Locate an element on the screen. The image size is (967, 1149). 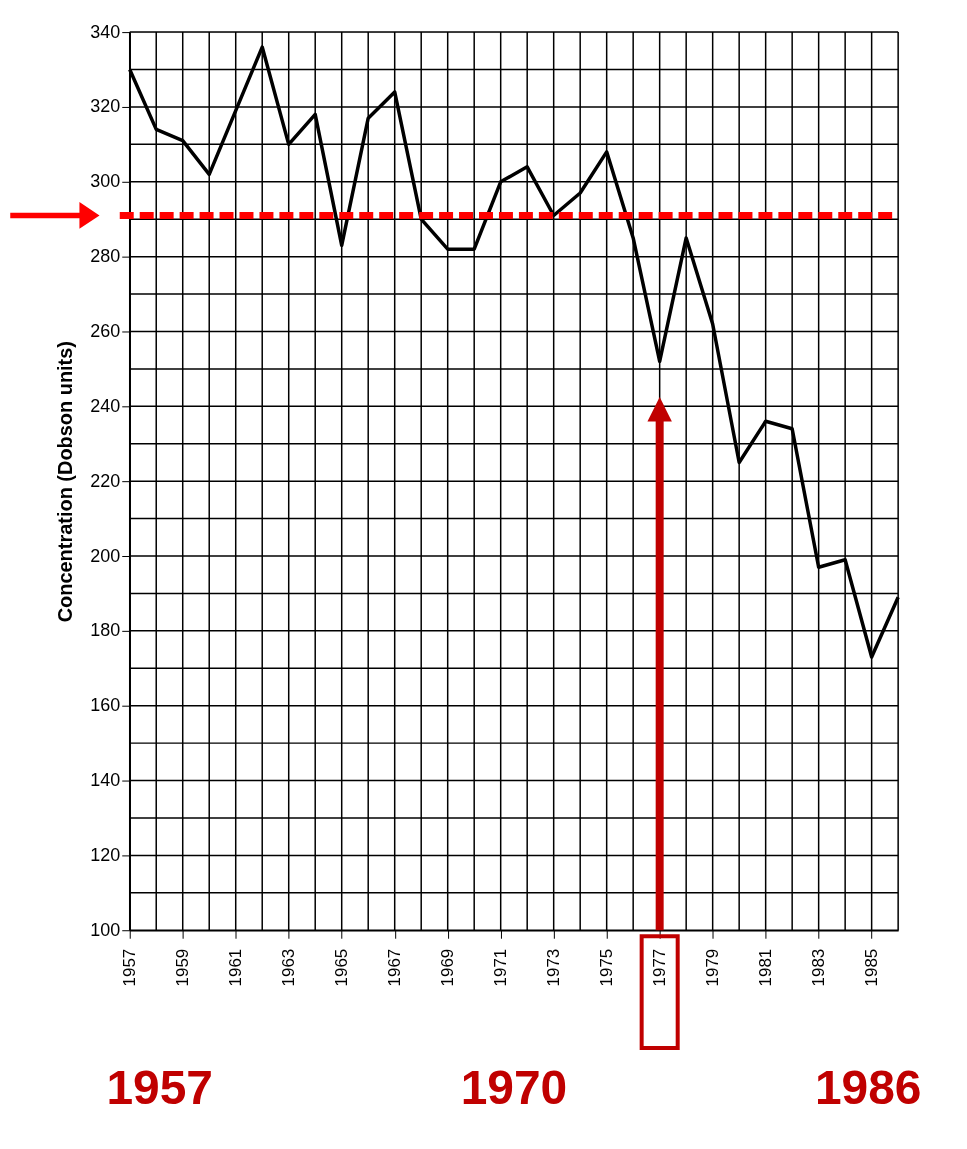
text: 1970 is located at coordinates (514, 1087).